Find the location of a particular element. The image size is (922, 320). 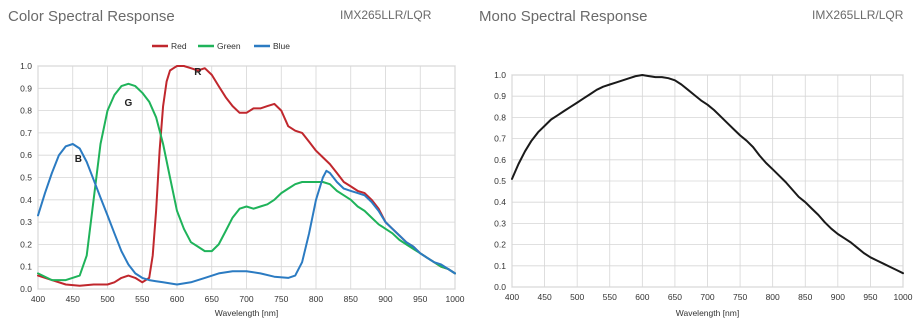

color-x-tick-label: 900 is located at coordinates (385, 299).